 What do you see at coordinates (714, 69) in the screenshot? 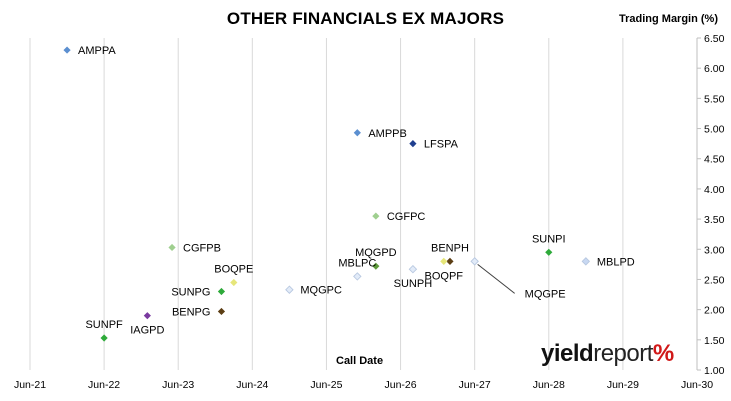
I see `y-tick-label: 6.00` at bounding box center [714, 69].